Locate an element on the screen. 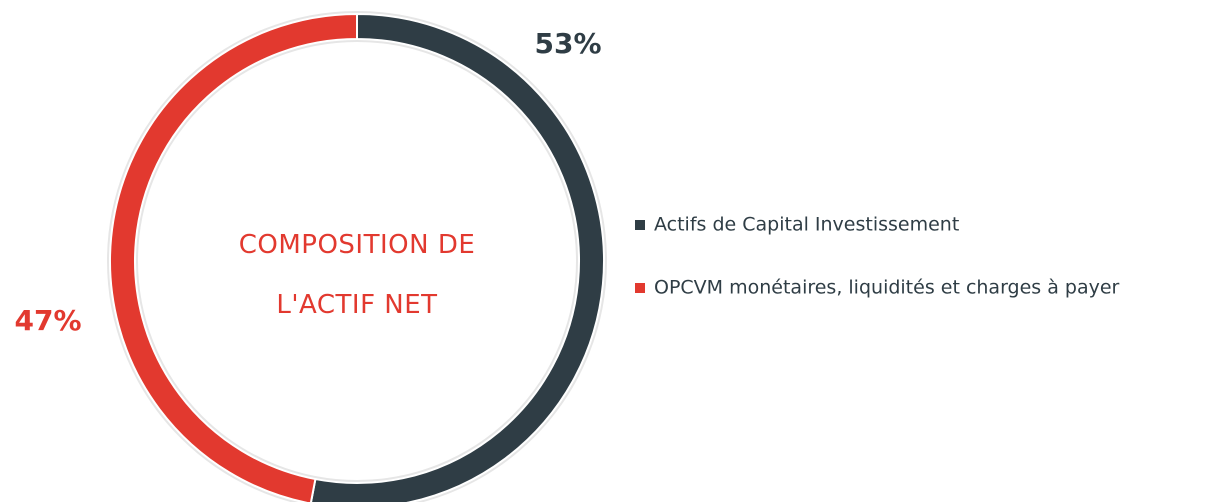 This screenshot has width=1226, height=502. data-label: 53% is located at coordinates (567, 43).